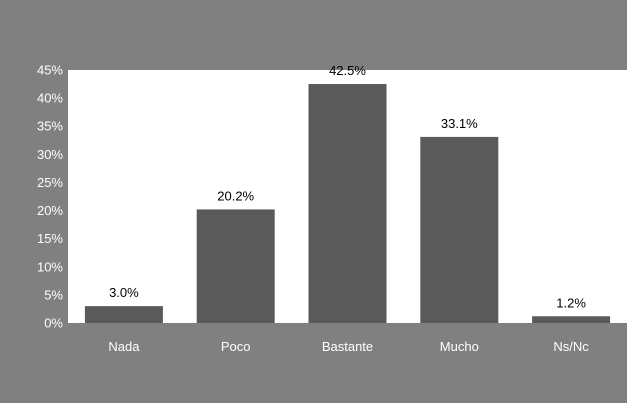 The width and height of the screenshot is (627, 403). I want to click on bar-ns-nc, so click(571, 319).